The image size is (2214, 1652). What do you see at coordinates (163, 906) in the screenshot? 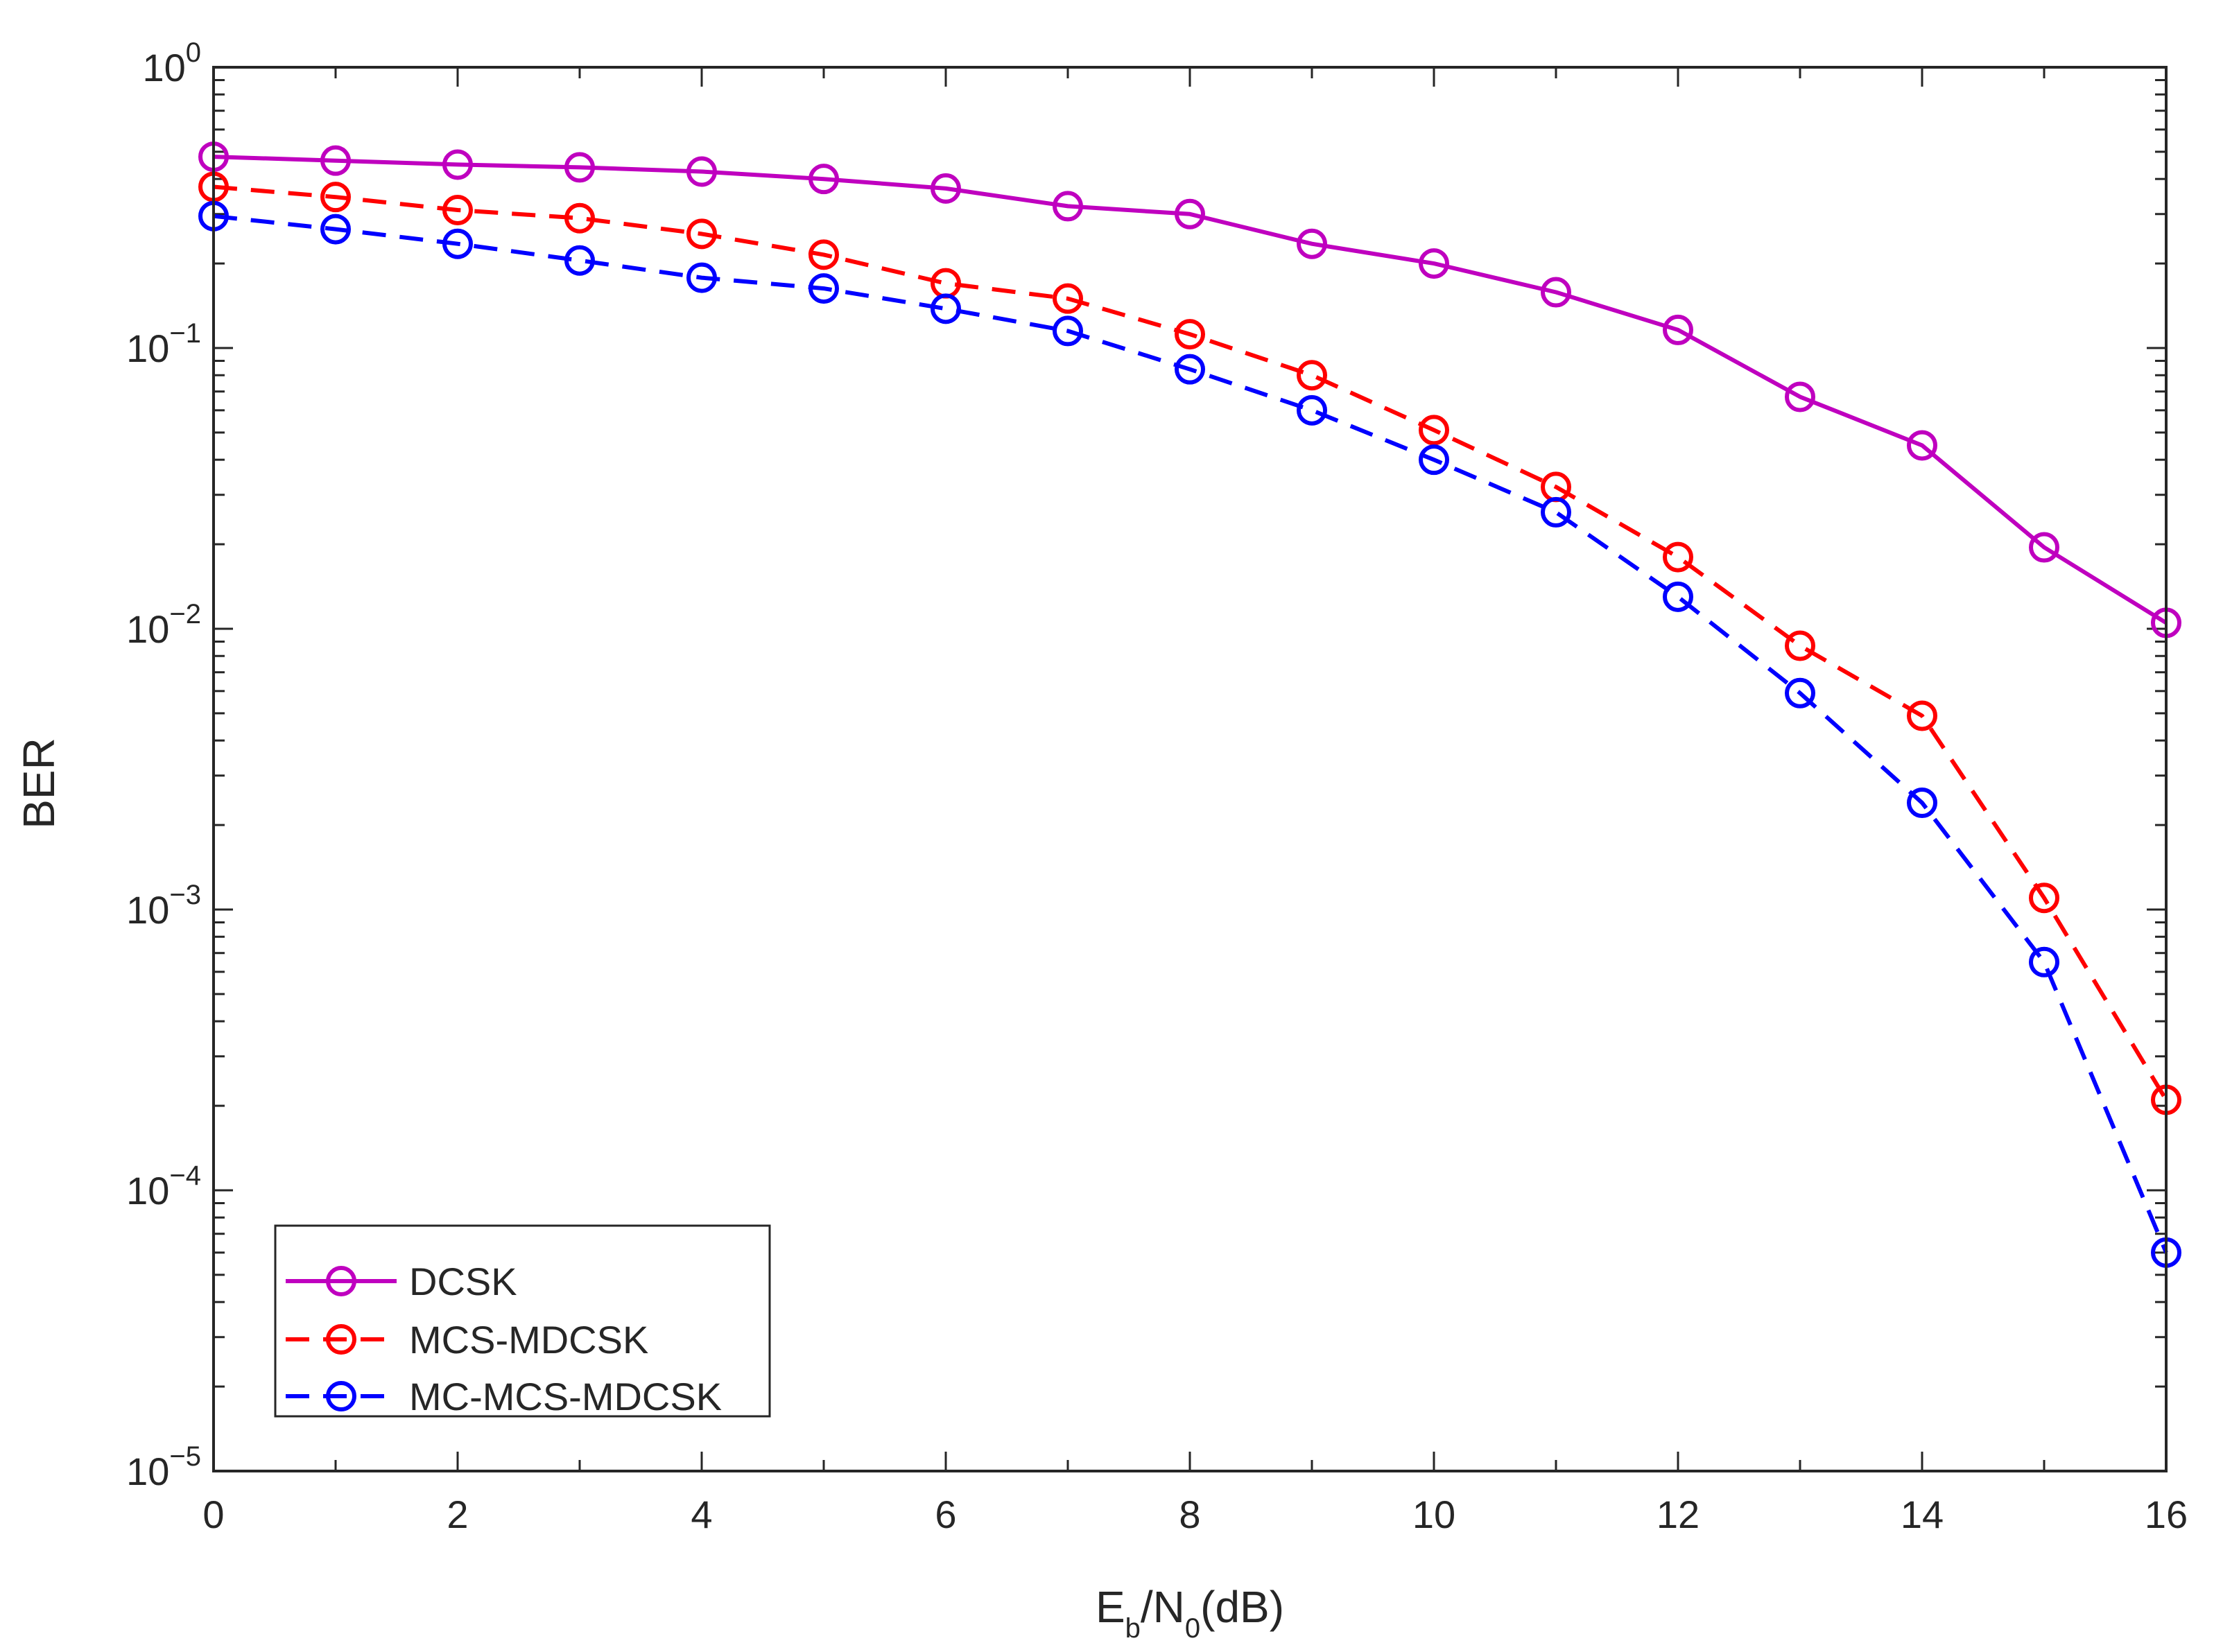
I see `y-tick-label: 10⁻³` at bounding box center [163, 906].